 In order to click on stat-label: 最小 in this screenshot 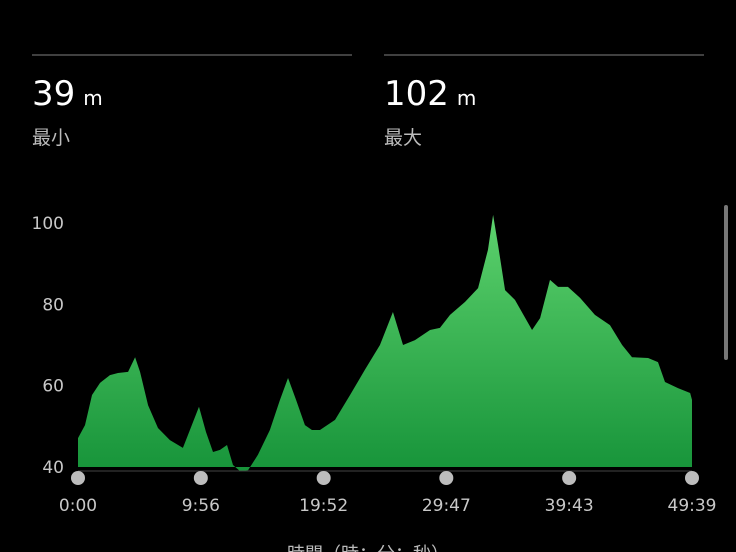, I will do `click(51, 138)`.